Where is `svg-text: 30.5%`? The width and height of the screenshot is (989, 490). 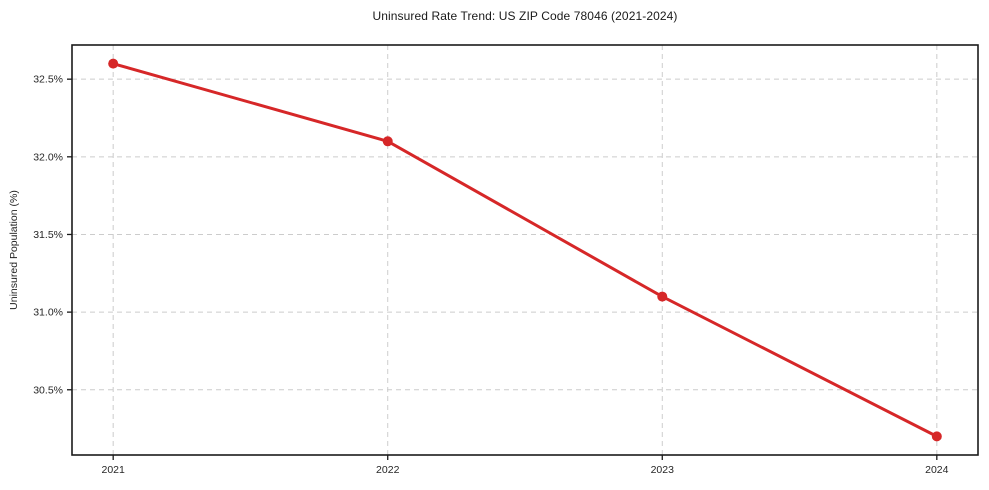 svg-text: 30.5% is located at coordinates (48, 390).